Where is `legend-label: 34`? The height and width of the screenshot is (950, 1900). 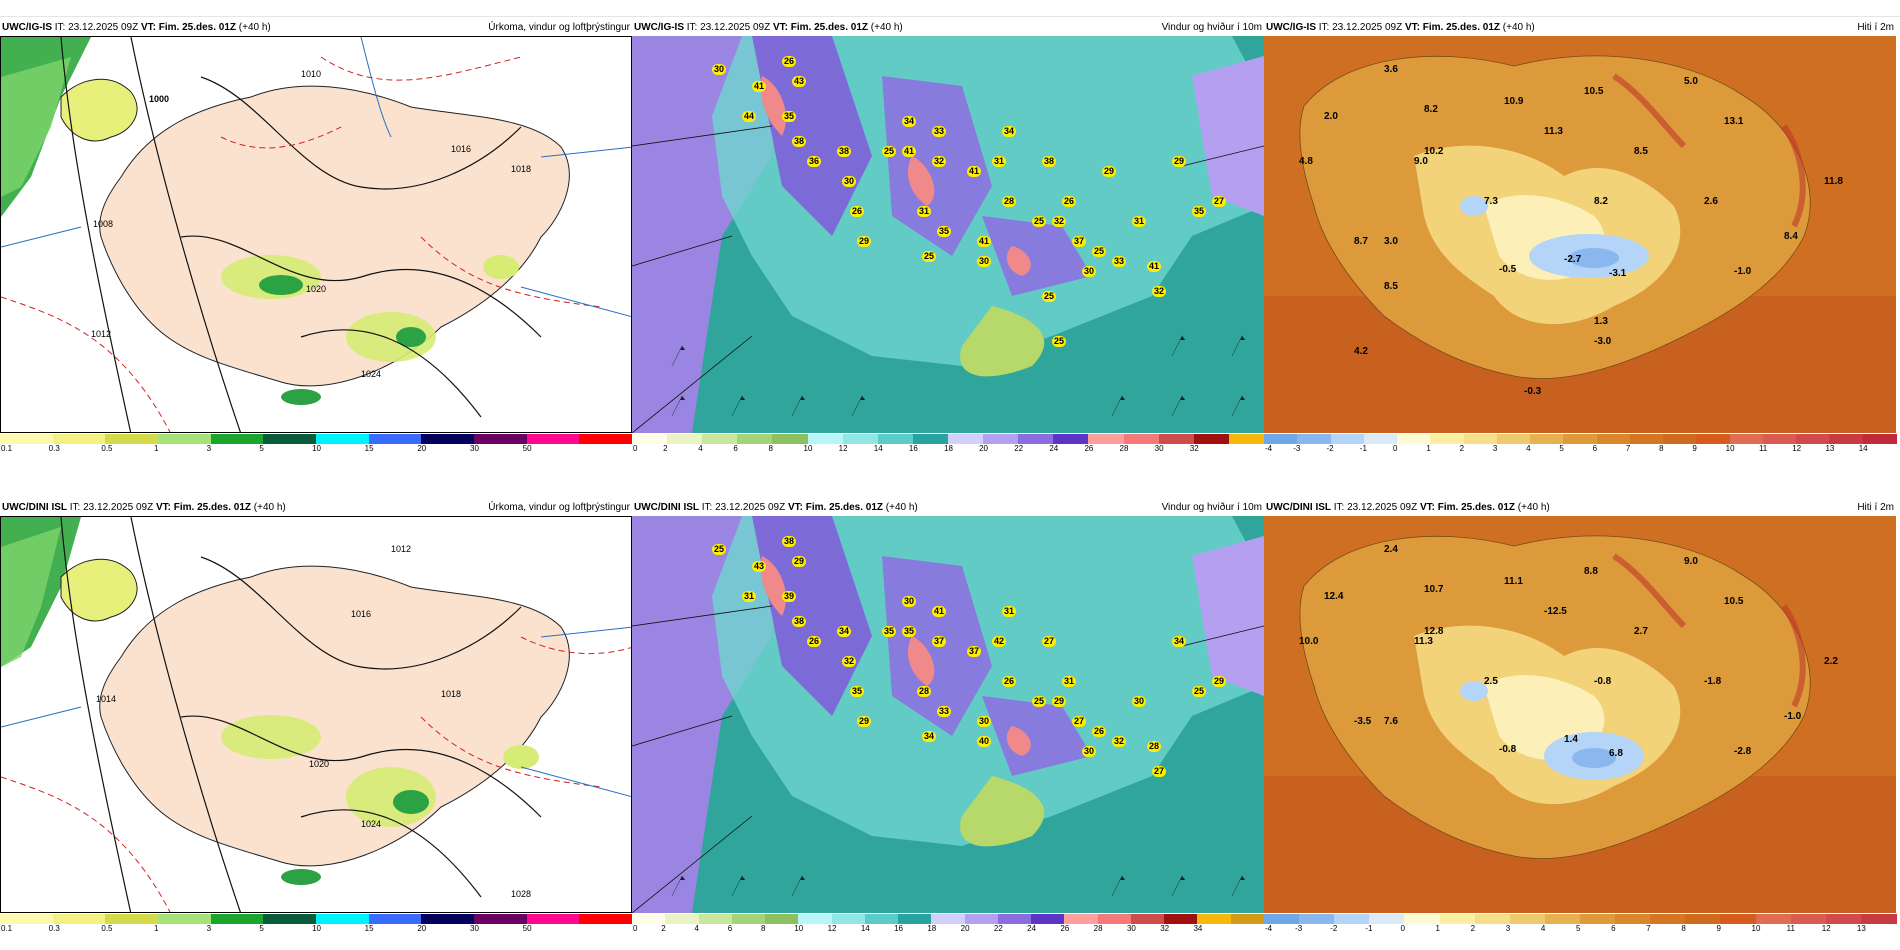
legend-label: 34 is located at coordinates (1198, 928).